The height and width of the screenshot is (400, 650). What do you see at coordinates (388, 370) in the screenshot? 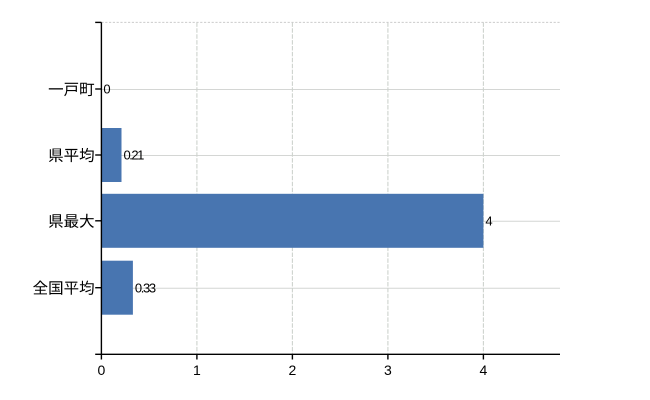
I see `svg-text: 3` at bounding box center [388, 370].